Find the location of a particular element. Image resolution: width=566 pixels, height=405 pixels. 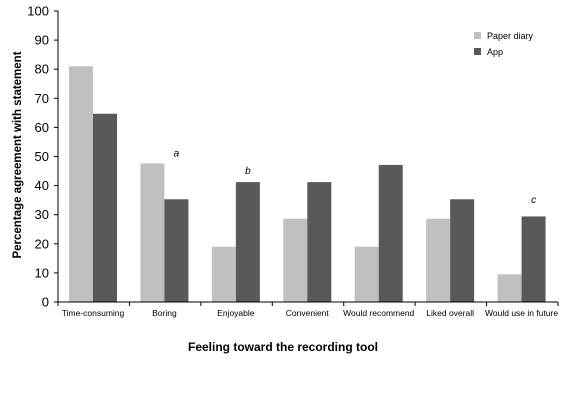

legend-label: Paper diary is located at coordinates (510, 36).